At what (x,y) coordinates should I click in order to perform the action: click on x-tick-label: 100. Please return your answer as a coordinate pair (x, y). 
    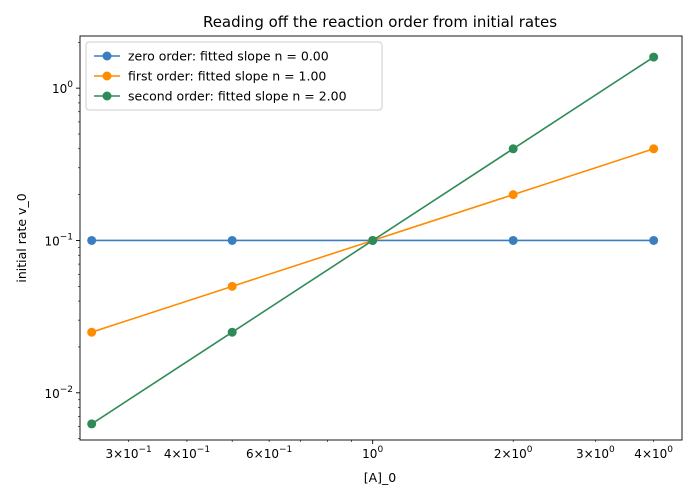
    Looking at the image, I should click on (372, 453).